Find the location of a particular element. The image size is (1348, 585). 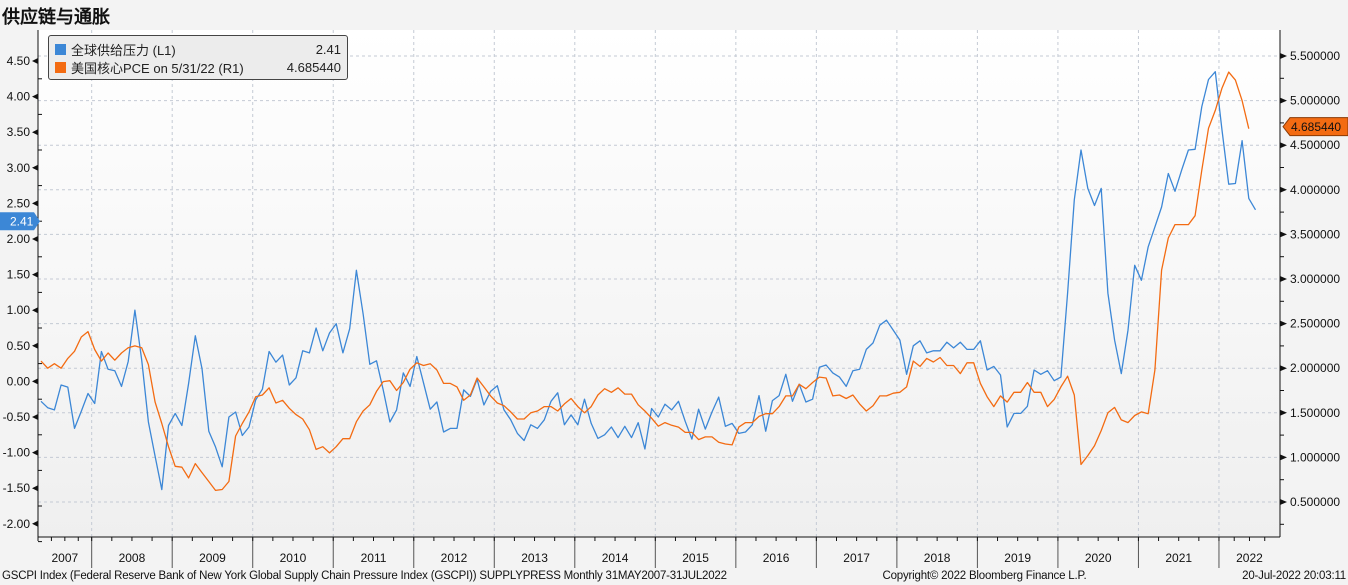

x-tick-label: 2016 is located at coordinates (776, 558).